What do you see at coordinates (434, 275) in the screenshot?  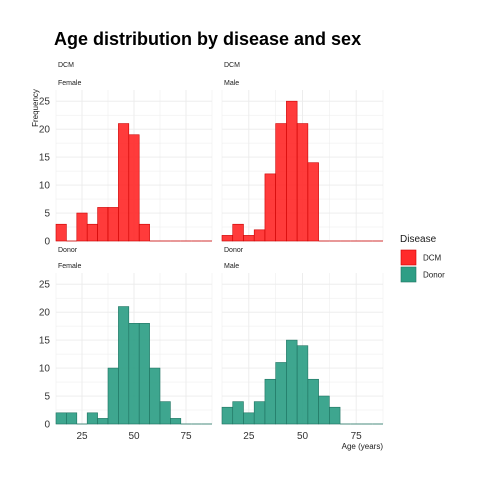 I see `legend-label: Donor` at bounding box center [434, 275].